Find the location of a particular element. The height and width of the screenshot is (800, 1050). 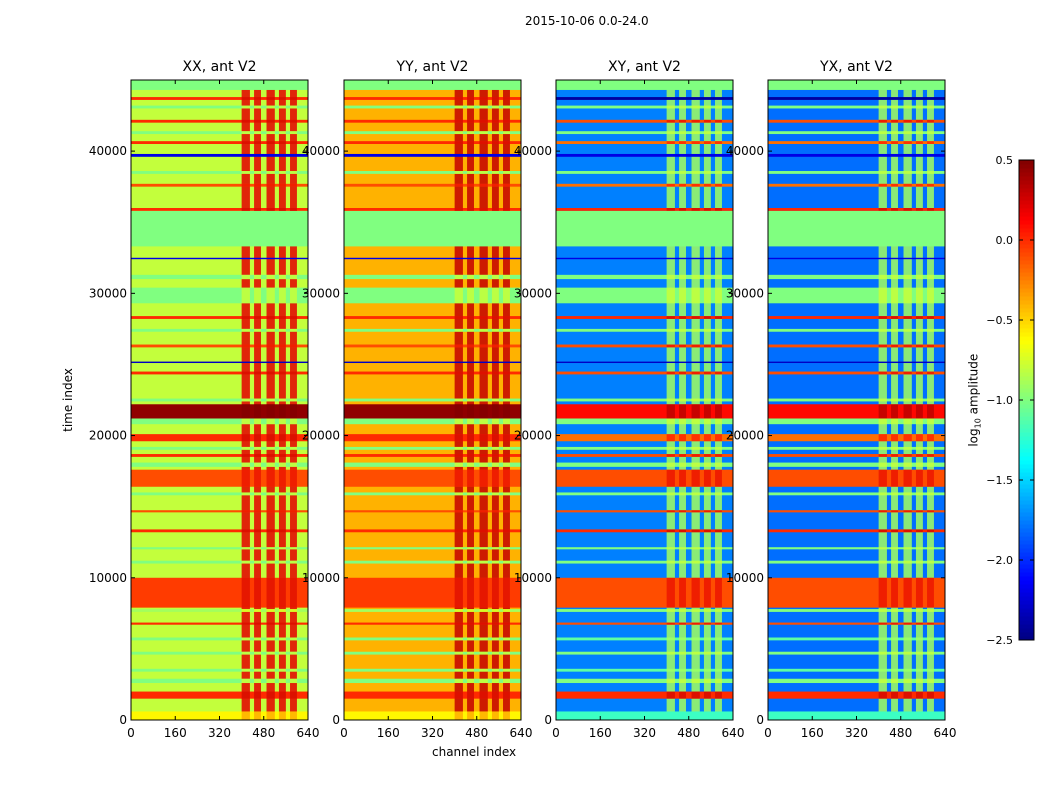

colorbar-tick-label: −2.5 is located at coordinates (999, 640).